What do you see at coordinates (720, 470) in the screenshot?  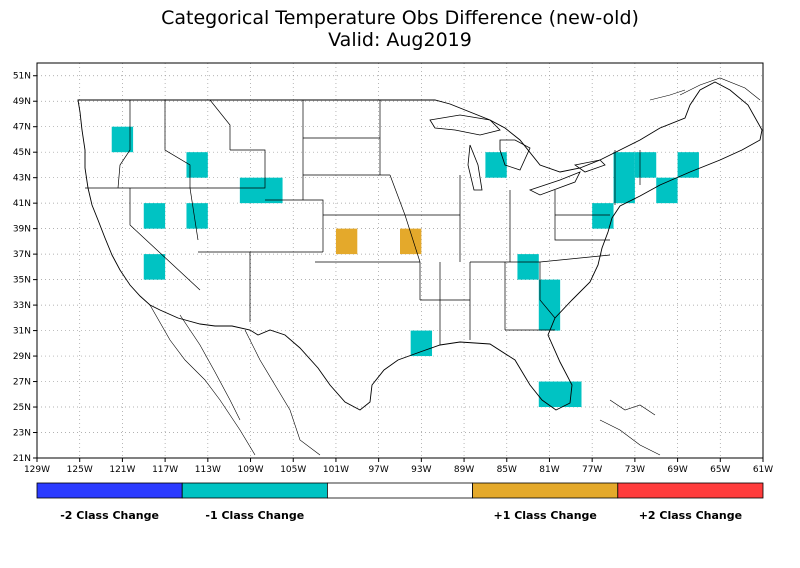 I see `lon-tick-label: 65W` at bounding box center [720, 470].